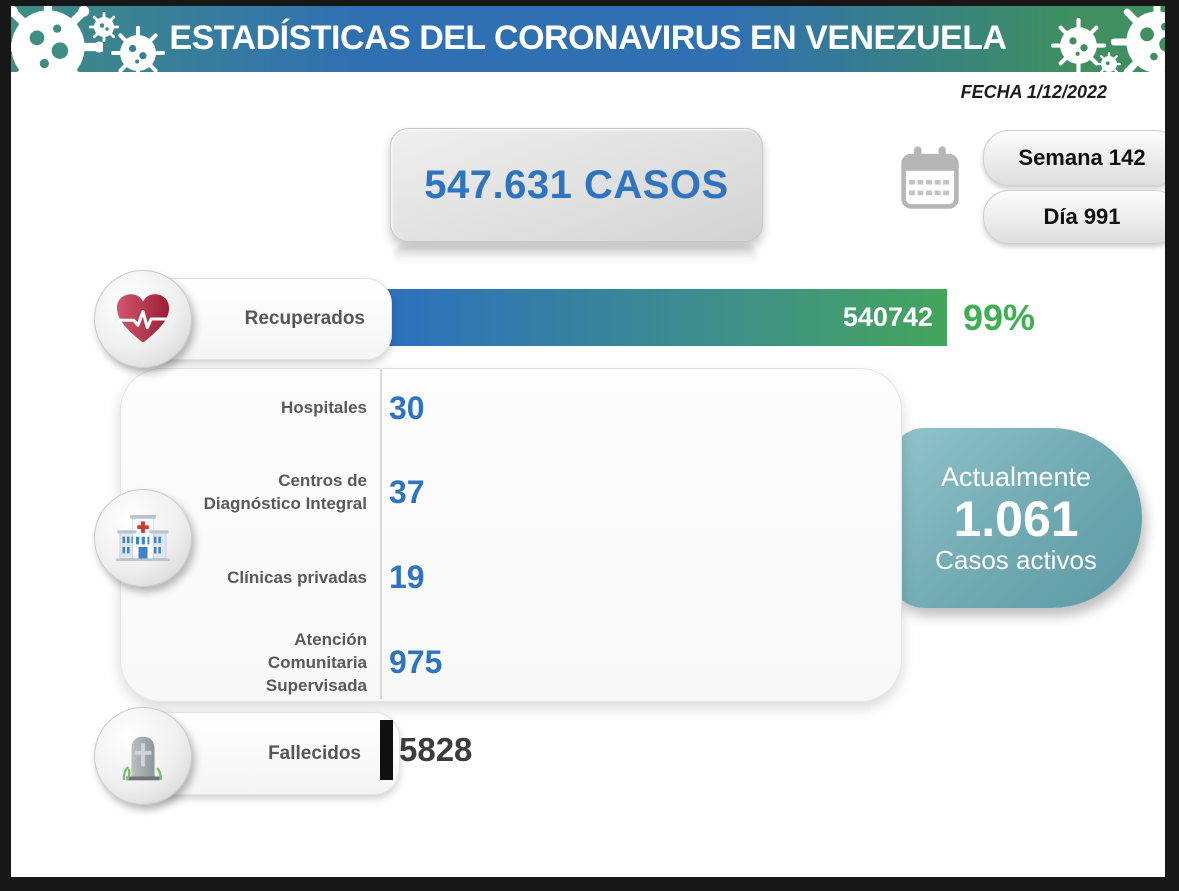  I want to click on panel-divider, so click(381, 534).